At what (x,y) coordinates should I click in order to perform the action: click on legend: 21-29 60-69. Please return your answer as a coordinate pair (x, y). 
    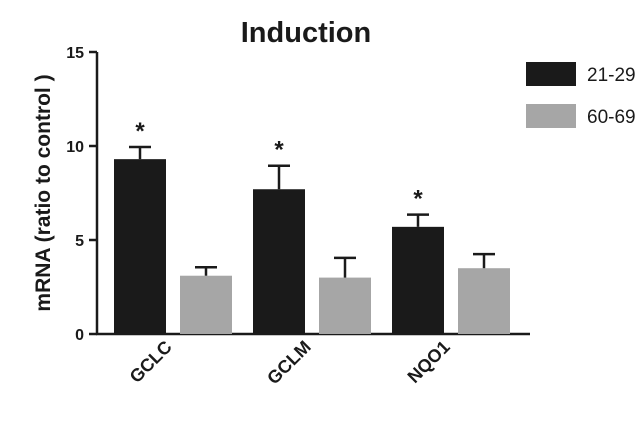
    Looking at the image, I should click on (580, 95).